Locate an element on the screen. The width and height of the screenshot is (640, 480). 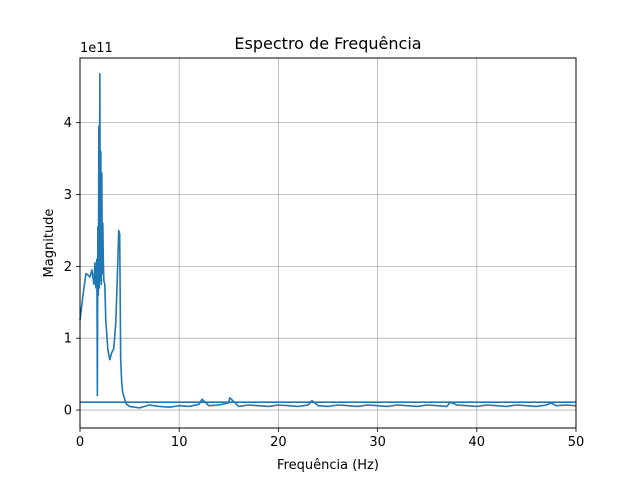
x-tick-label: 0 is located at coordinates (80, 442).